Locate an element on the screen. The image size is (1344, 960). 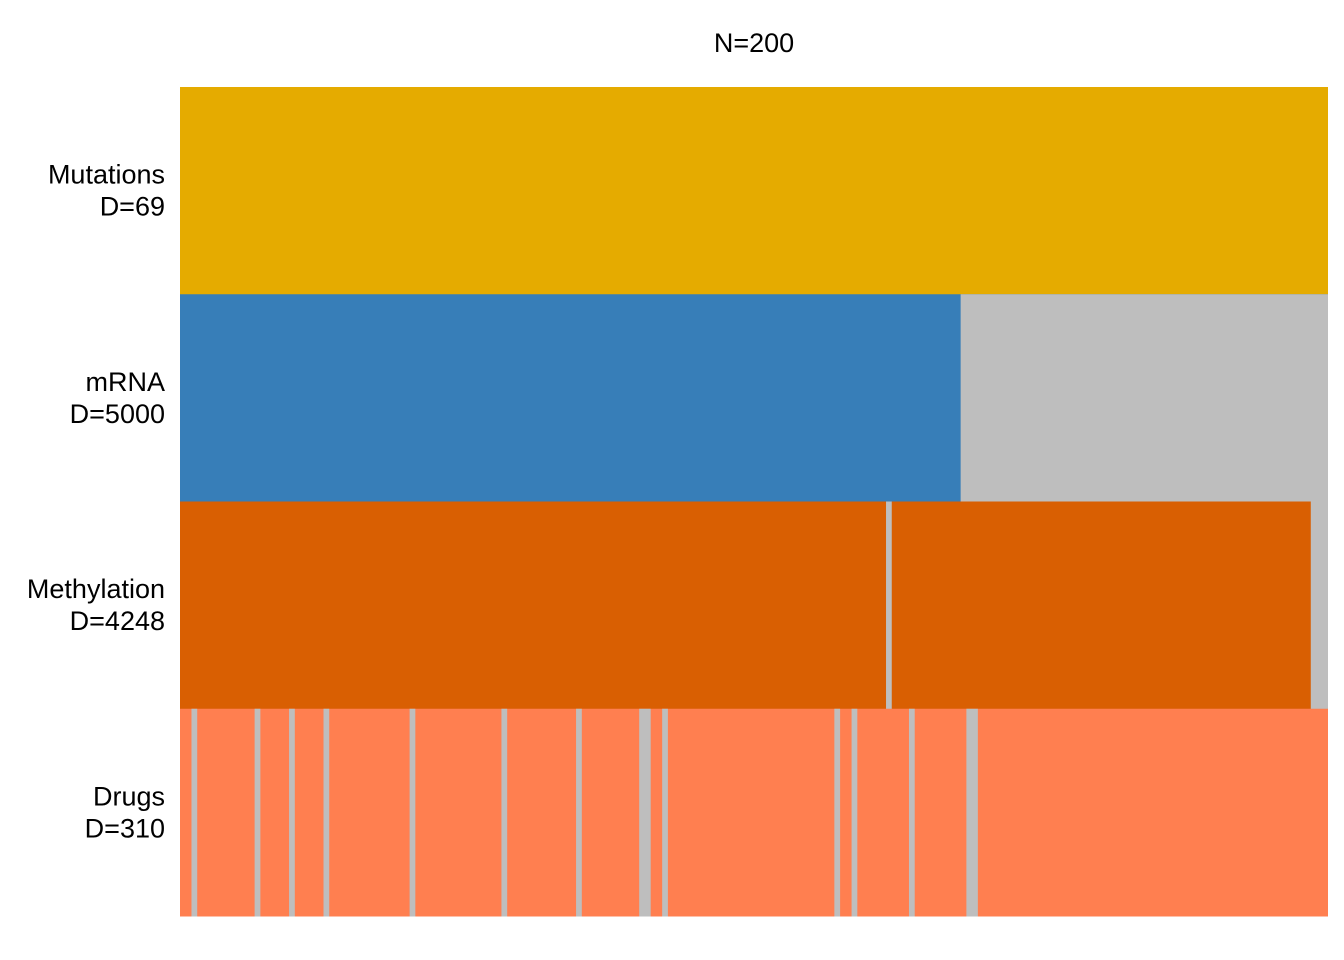
view-dimension-label: D=4248 is located at coordinates (117, 621).